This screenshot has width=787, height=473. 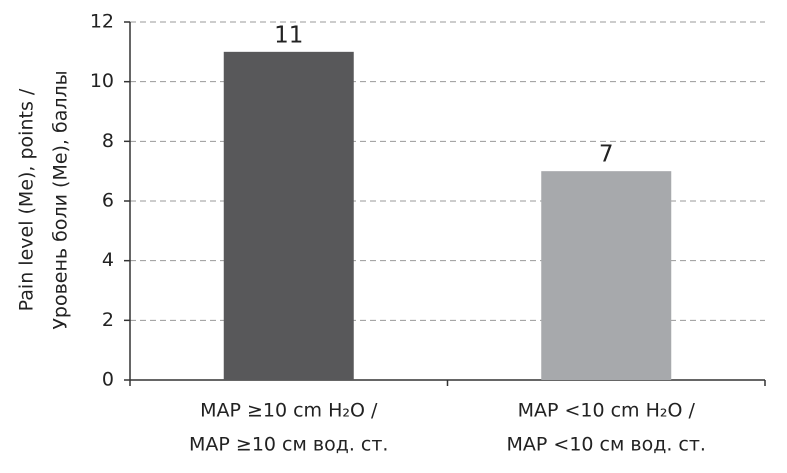 What do you see at coordinates (606, 445) in the screenshot?
I see `x-tick-label: MAP <10 см вод. ст.` at bounding box center [606, 445].